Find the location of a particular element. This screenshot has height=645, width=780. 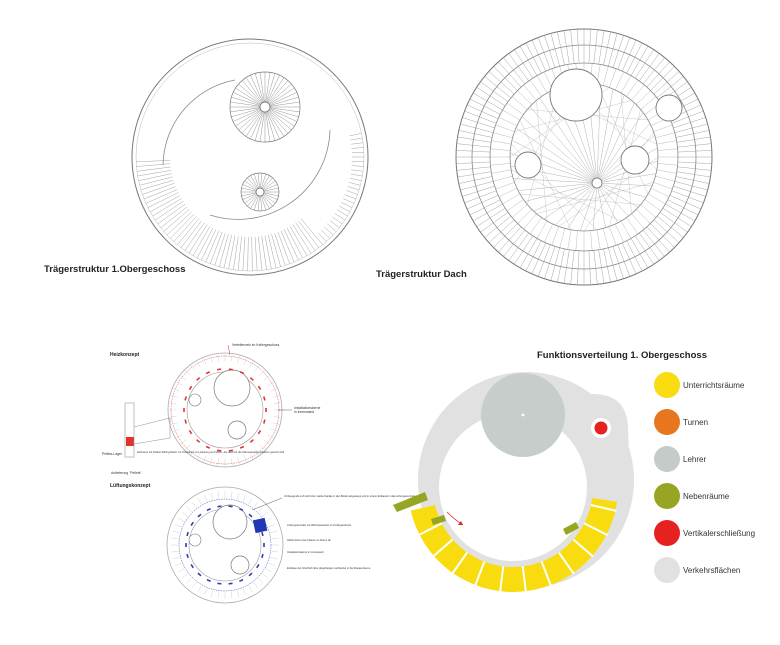

legend-label: Vertikalerschließung is located at coordinates (719, 533).